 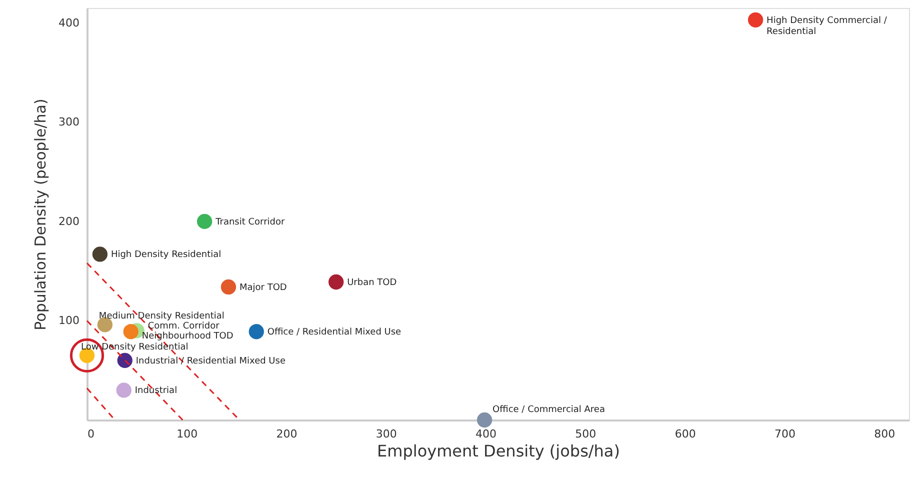 What do you see at coordinates (585, 434) in the screenshot?
I see `x-tick-label: 500` at bounding box center [585, 434].